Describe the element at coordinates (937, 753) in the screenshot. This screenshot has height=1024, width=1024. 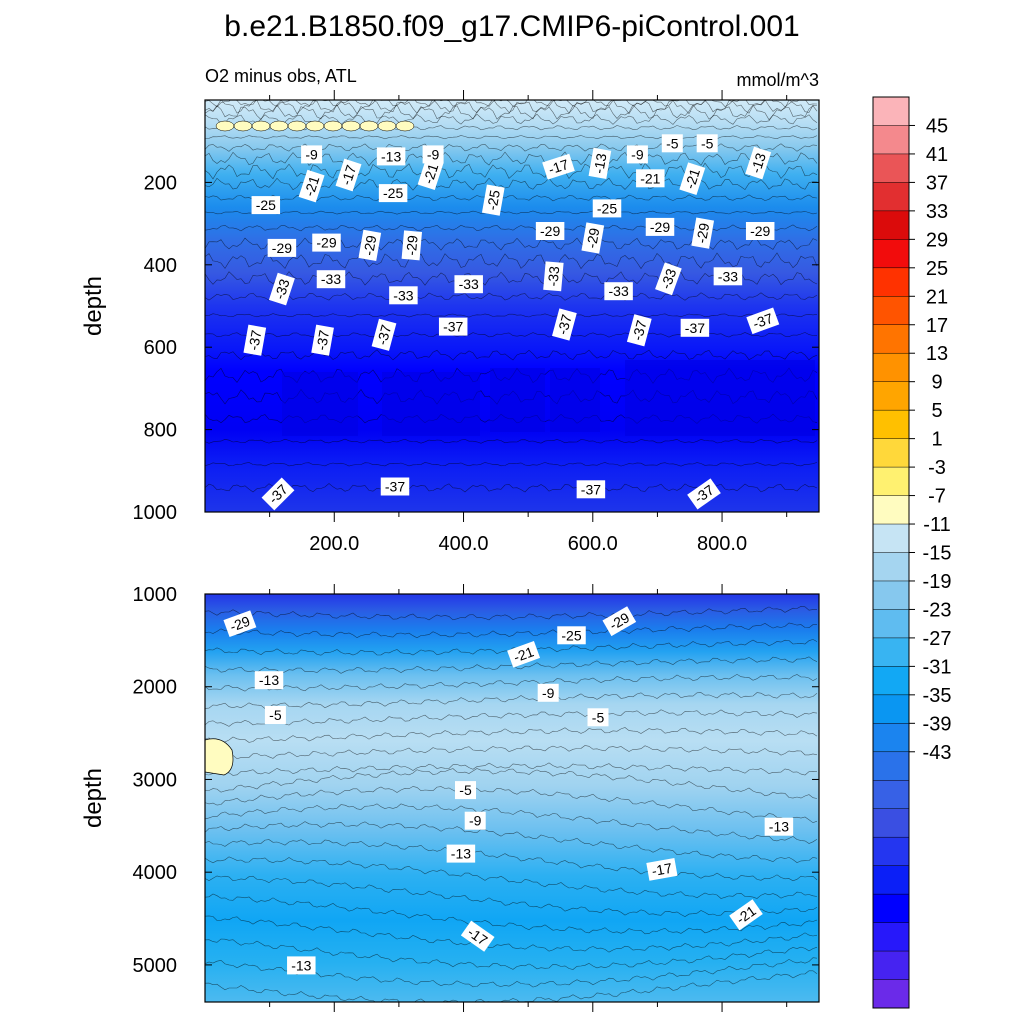
I see `colorbar-tick-label: -43` at that location.